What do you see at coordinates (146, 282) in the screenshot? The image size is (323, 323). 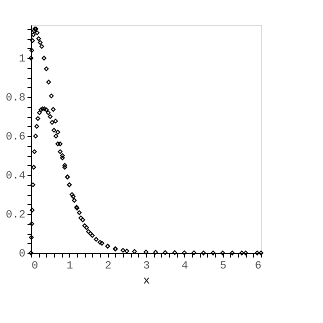 I see `x-axis-title: x` at bounding box center [146, 282].